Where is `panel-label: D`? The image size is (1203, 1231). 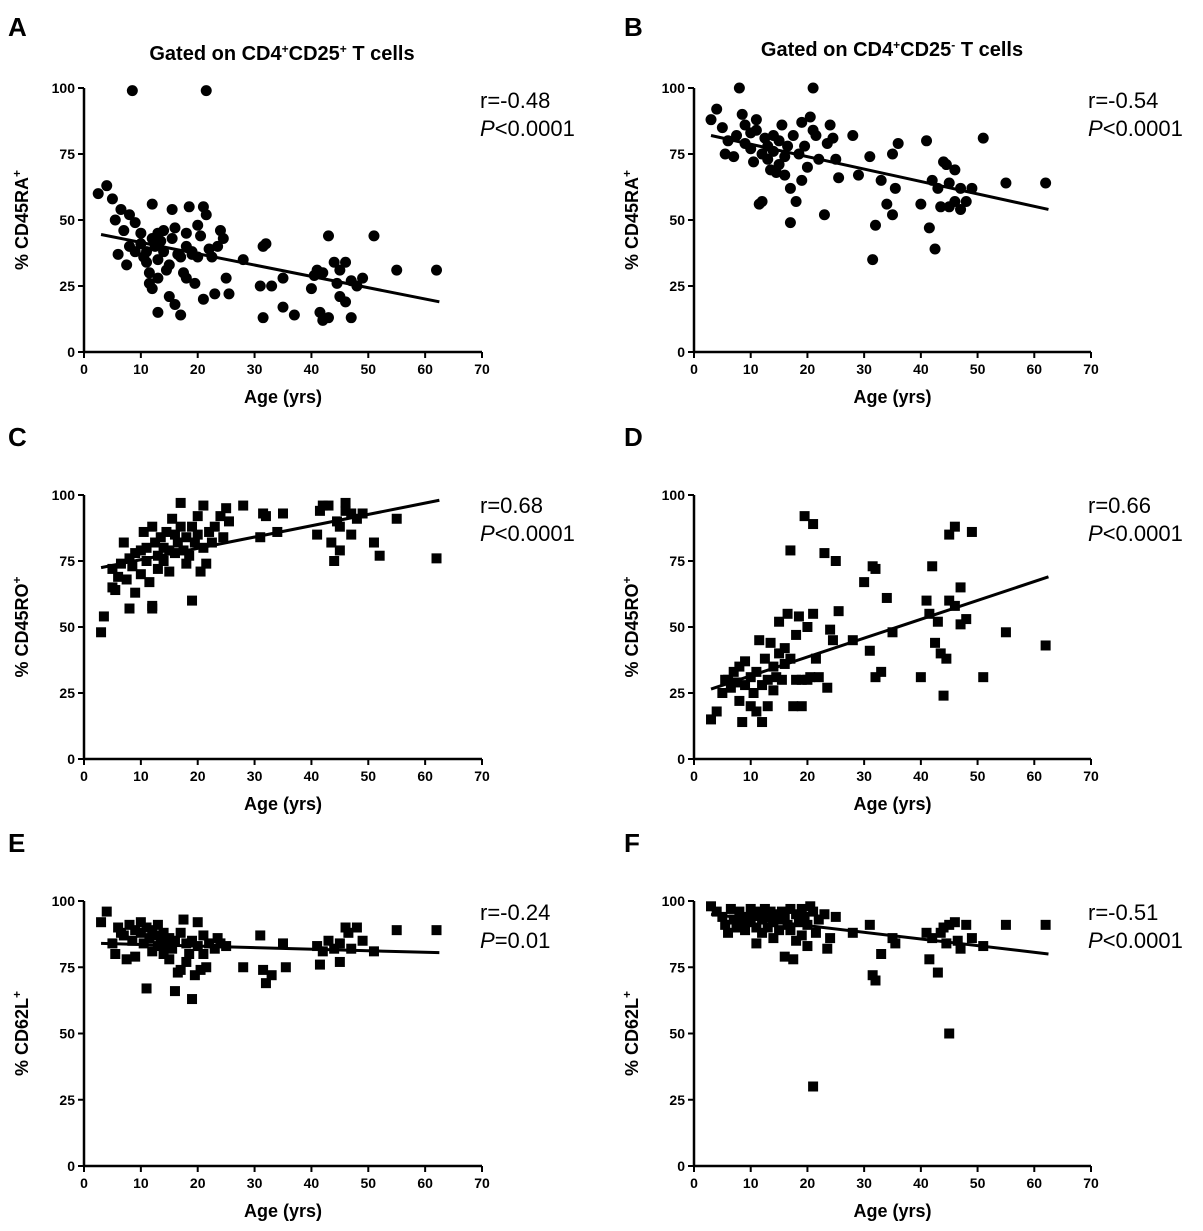 panel-label: D is located at coordinates (633, 437).